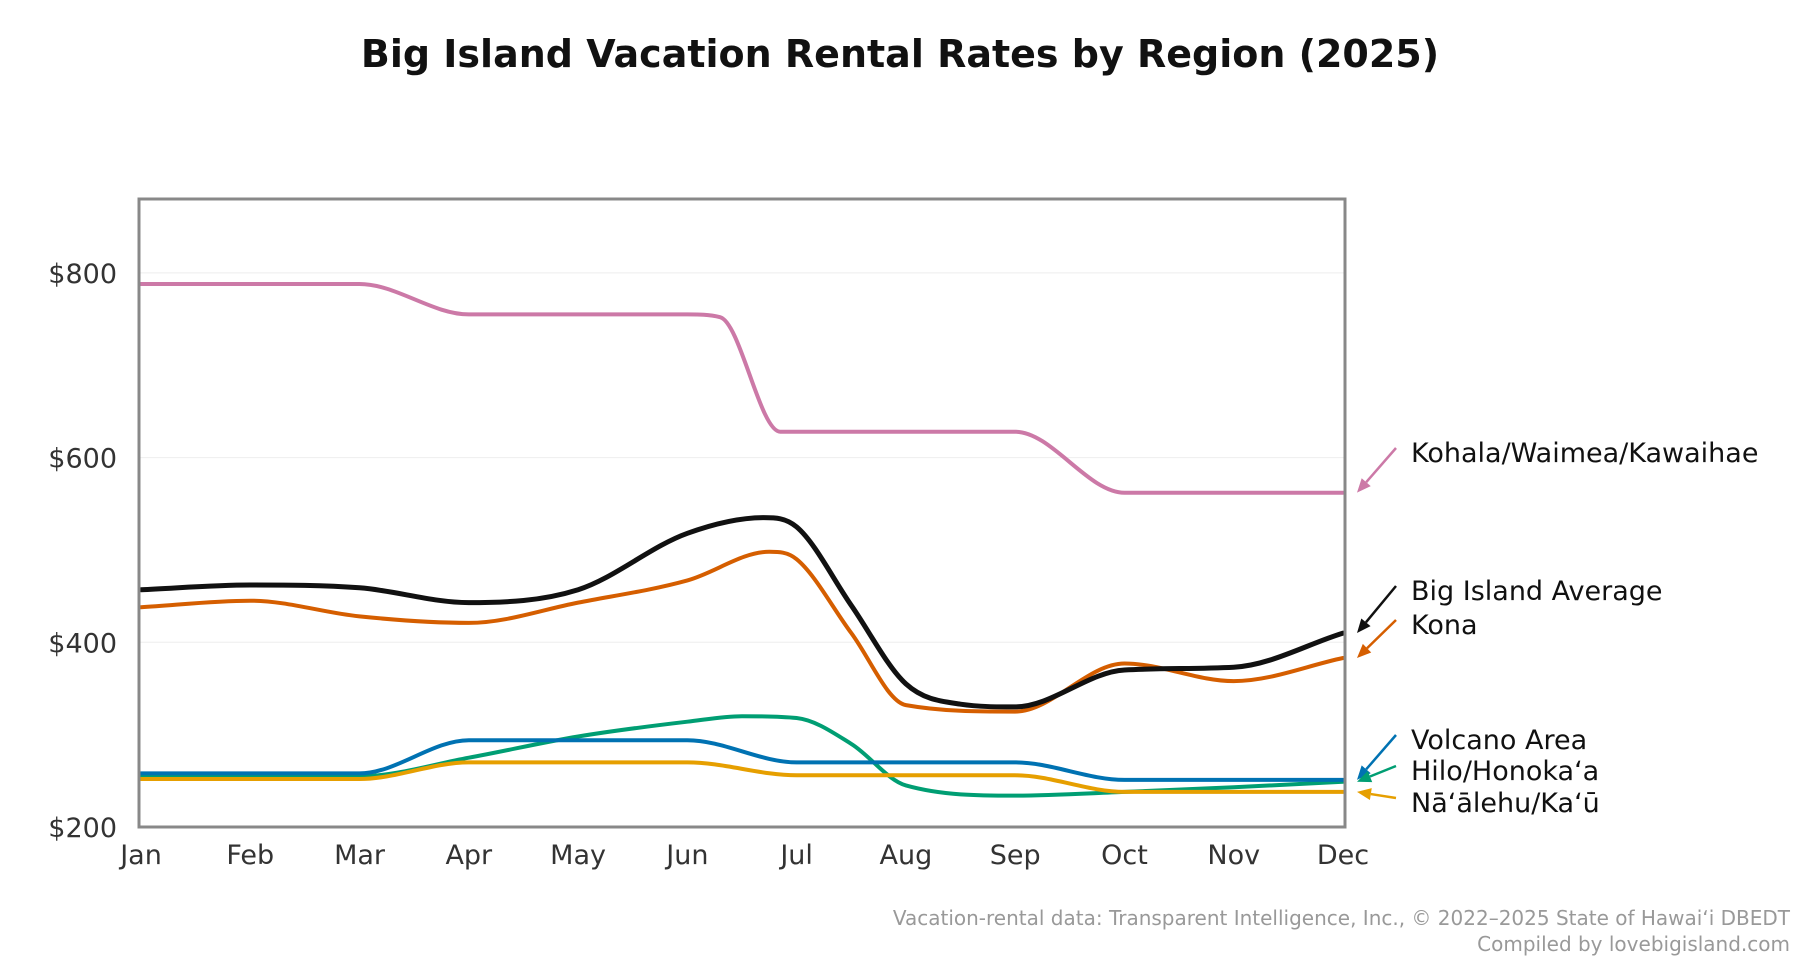 Image resolution: width=1800 pixels, height=960 pixels. What do you see at coordinates (469, 855) in the screenshot?
I see `x-tick-label: Apr` at bounding box center [469, 855].